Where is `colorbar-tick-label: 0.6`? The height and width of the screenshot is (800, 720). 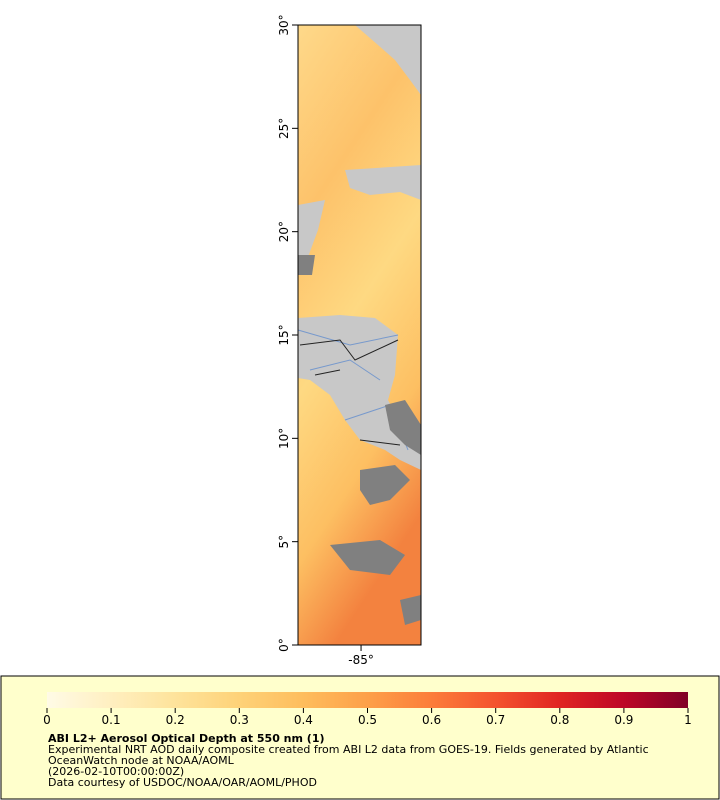
colorbar-tick-label: 0.6 is located at coordinates (431, 720).